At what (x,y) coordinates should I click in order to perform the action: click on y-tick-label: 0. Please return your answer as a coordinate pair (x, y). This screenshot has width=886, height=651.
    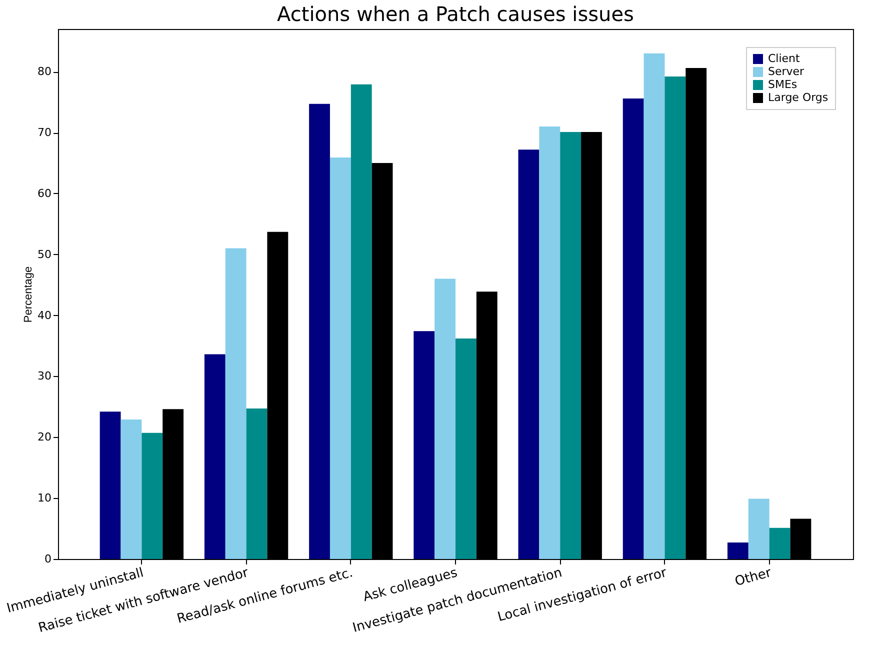
    Looking at the image, I should click on (48, 559).